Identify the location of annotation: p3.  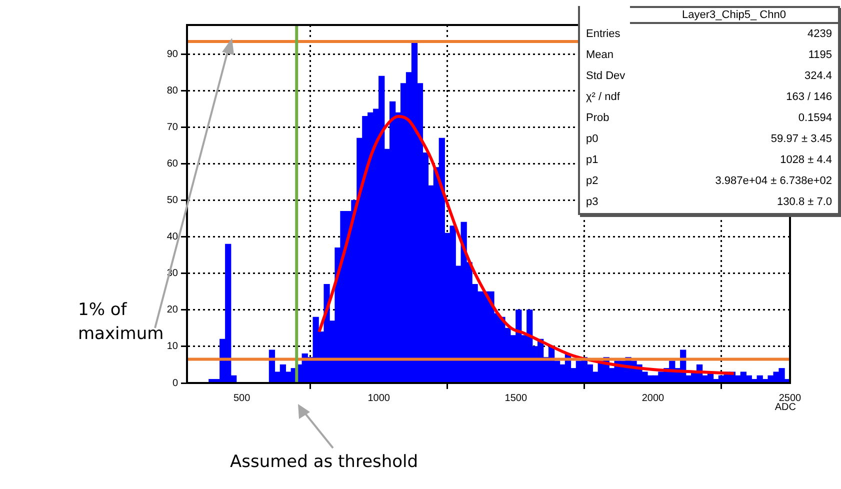
(592, 202).